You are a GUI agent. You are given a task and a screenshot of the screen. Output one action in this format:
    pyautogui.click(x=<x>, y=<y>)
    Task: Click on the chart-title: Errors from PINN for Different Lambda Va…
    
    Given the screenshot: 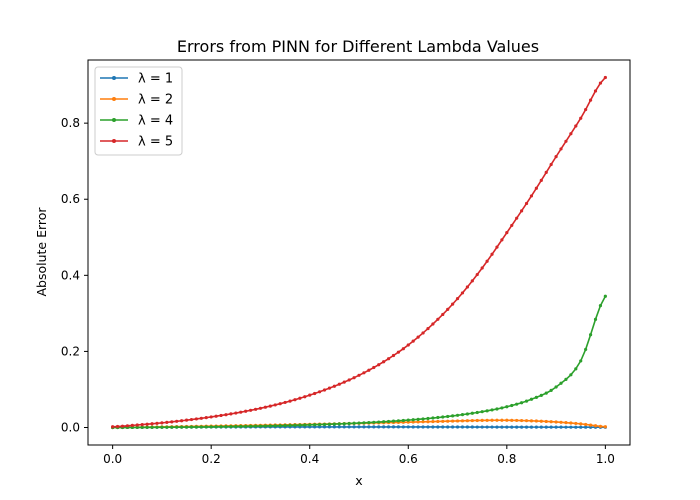 What is the action you would take?
    pyautogui.click(x=358, y=46)
    